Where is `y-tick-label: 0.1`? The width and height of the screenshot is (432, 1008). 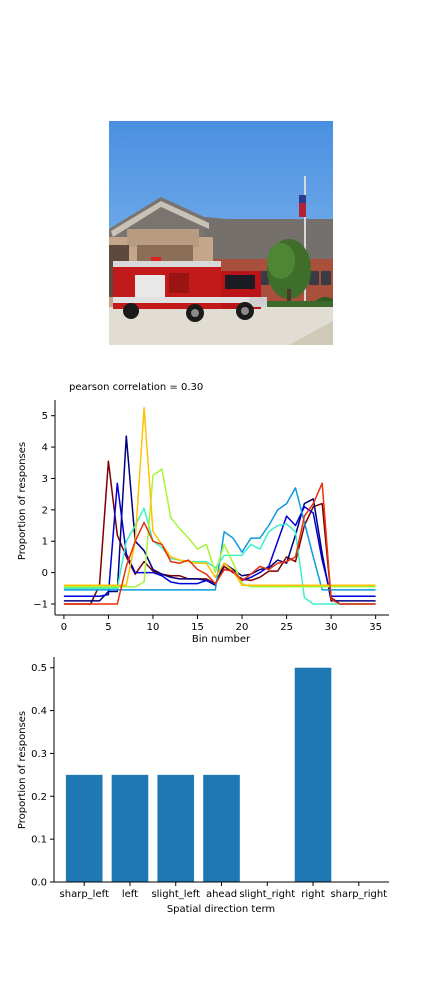 y-tick-label: 0.1 is located at coordinates (39, 840).